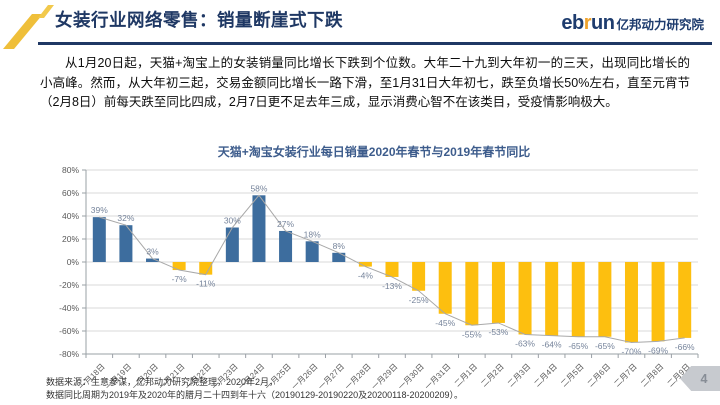  Describe the element at coordinates (660, 25) in the screenshot. I see `logo-cn-name: 亿邦动力研究院` at that location.